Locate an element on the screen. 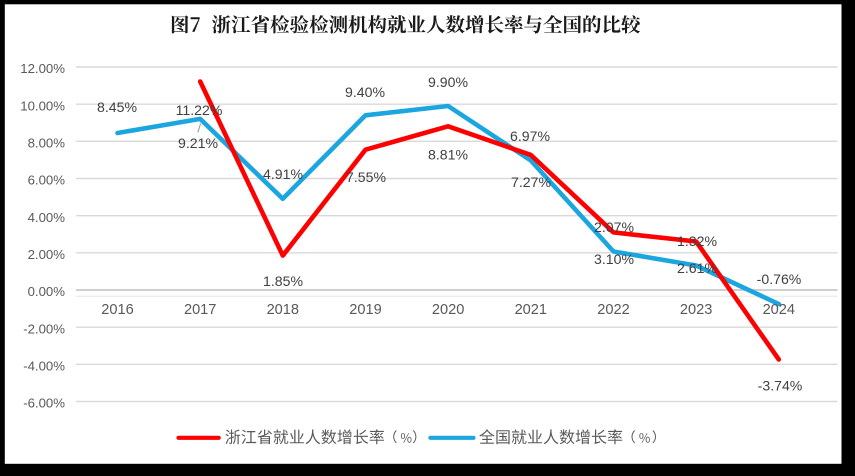 Image resolution: width=855 pixels, height=476 pixels. svg-text: 4.00% is located at coordinates (47, 217).